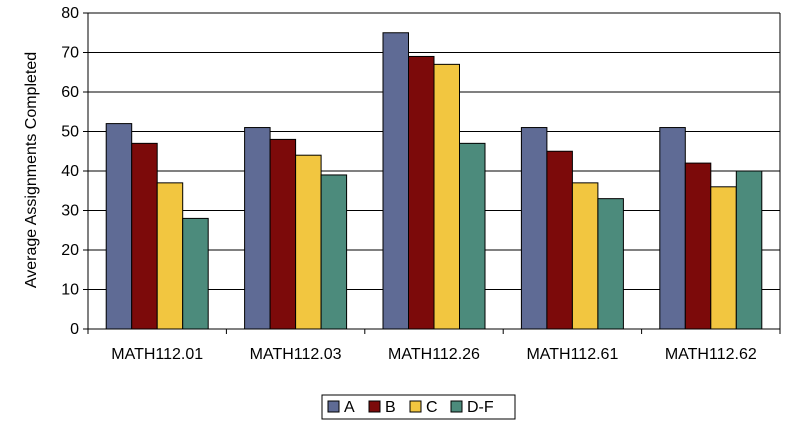  I want to click on x-tick-label: MATH112.26, so click(434, 354).